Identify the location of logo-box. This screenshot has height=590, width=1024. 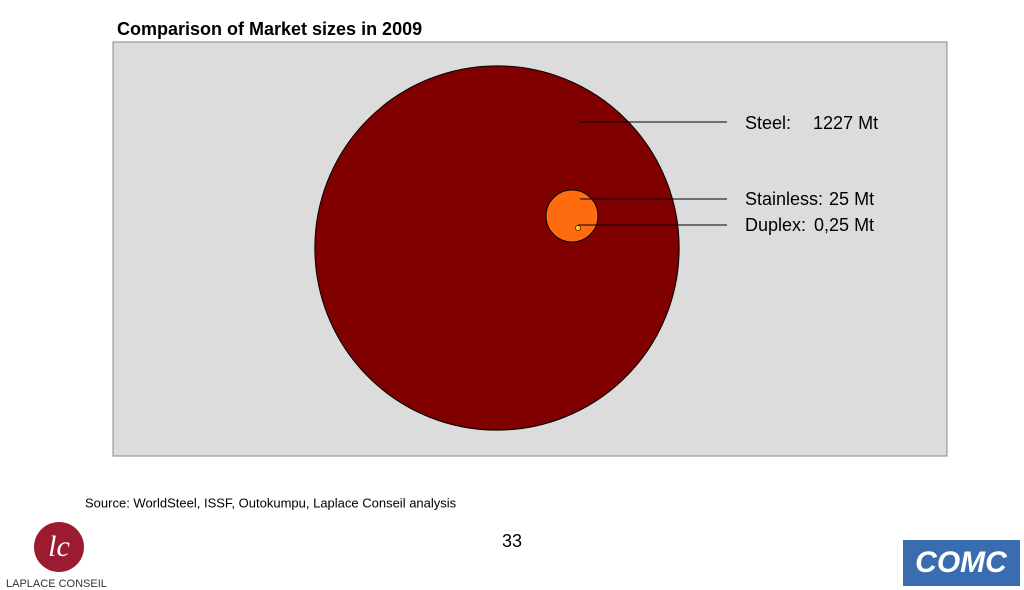
(961, 563).